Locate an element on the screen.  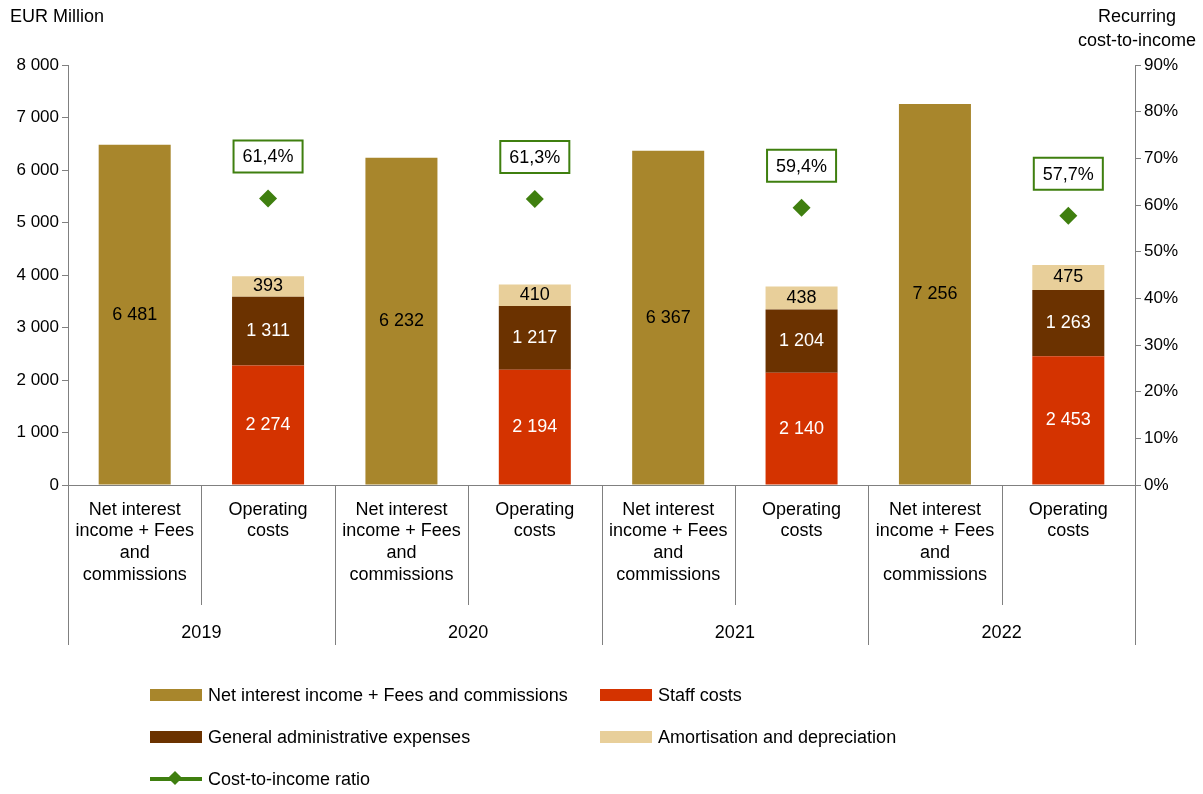
y2-tick-label: 0% is located at coordinates (1156, 484).